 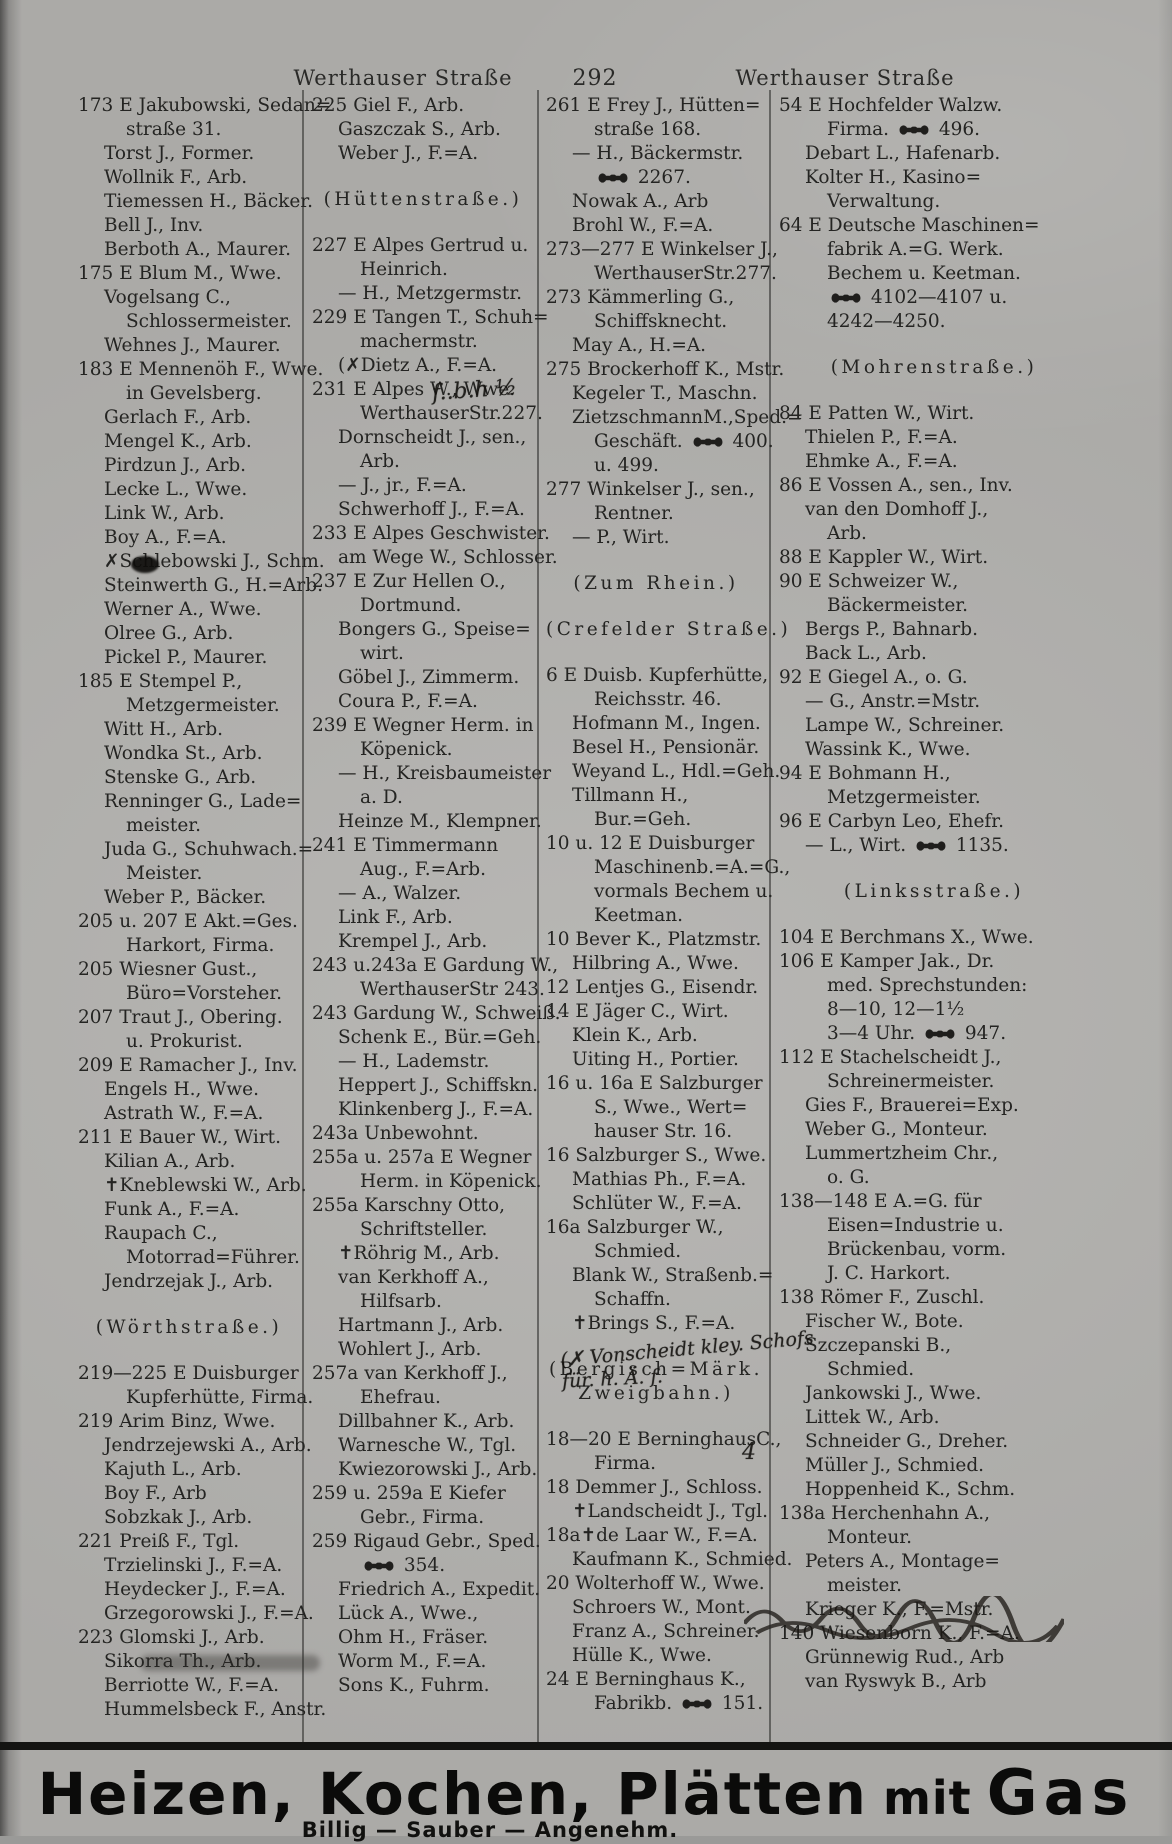 What do you see at coordinates (653, 105) in the screenshot?
I see `directory-entry-line: 261 E Frey J., Hütten=` at bounding box center [653, 105].